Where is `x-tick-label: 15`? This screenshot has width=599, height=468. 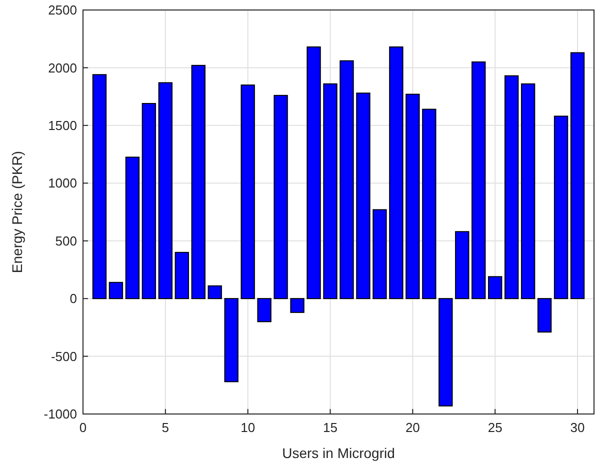
x-tick-label: 15 is located at coordinates (330, 427).